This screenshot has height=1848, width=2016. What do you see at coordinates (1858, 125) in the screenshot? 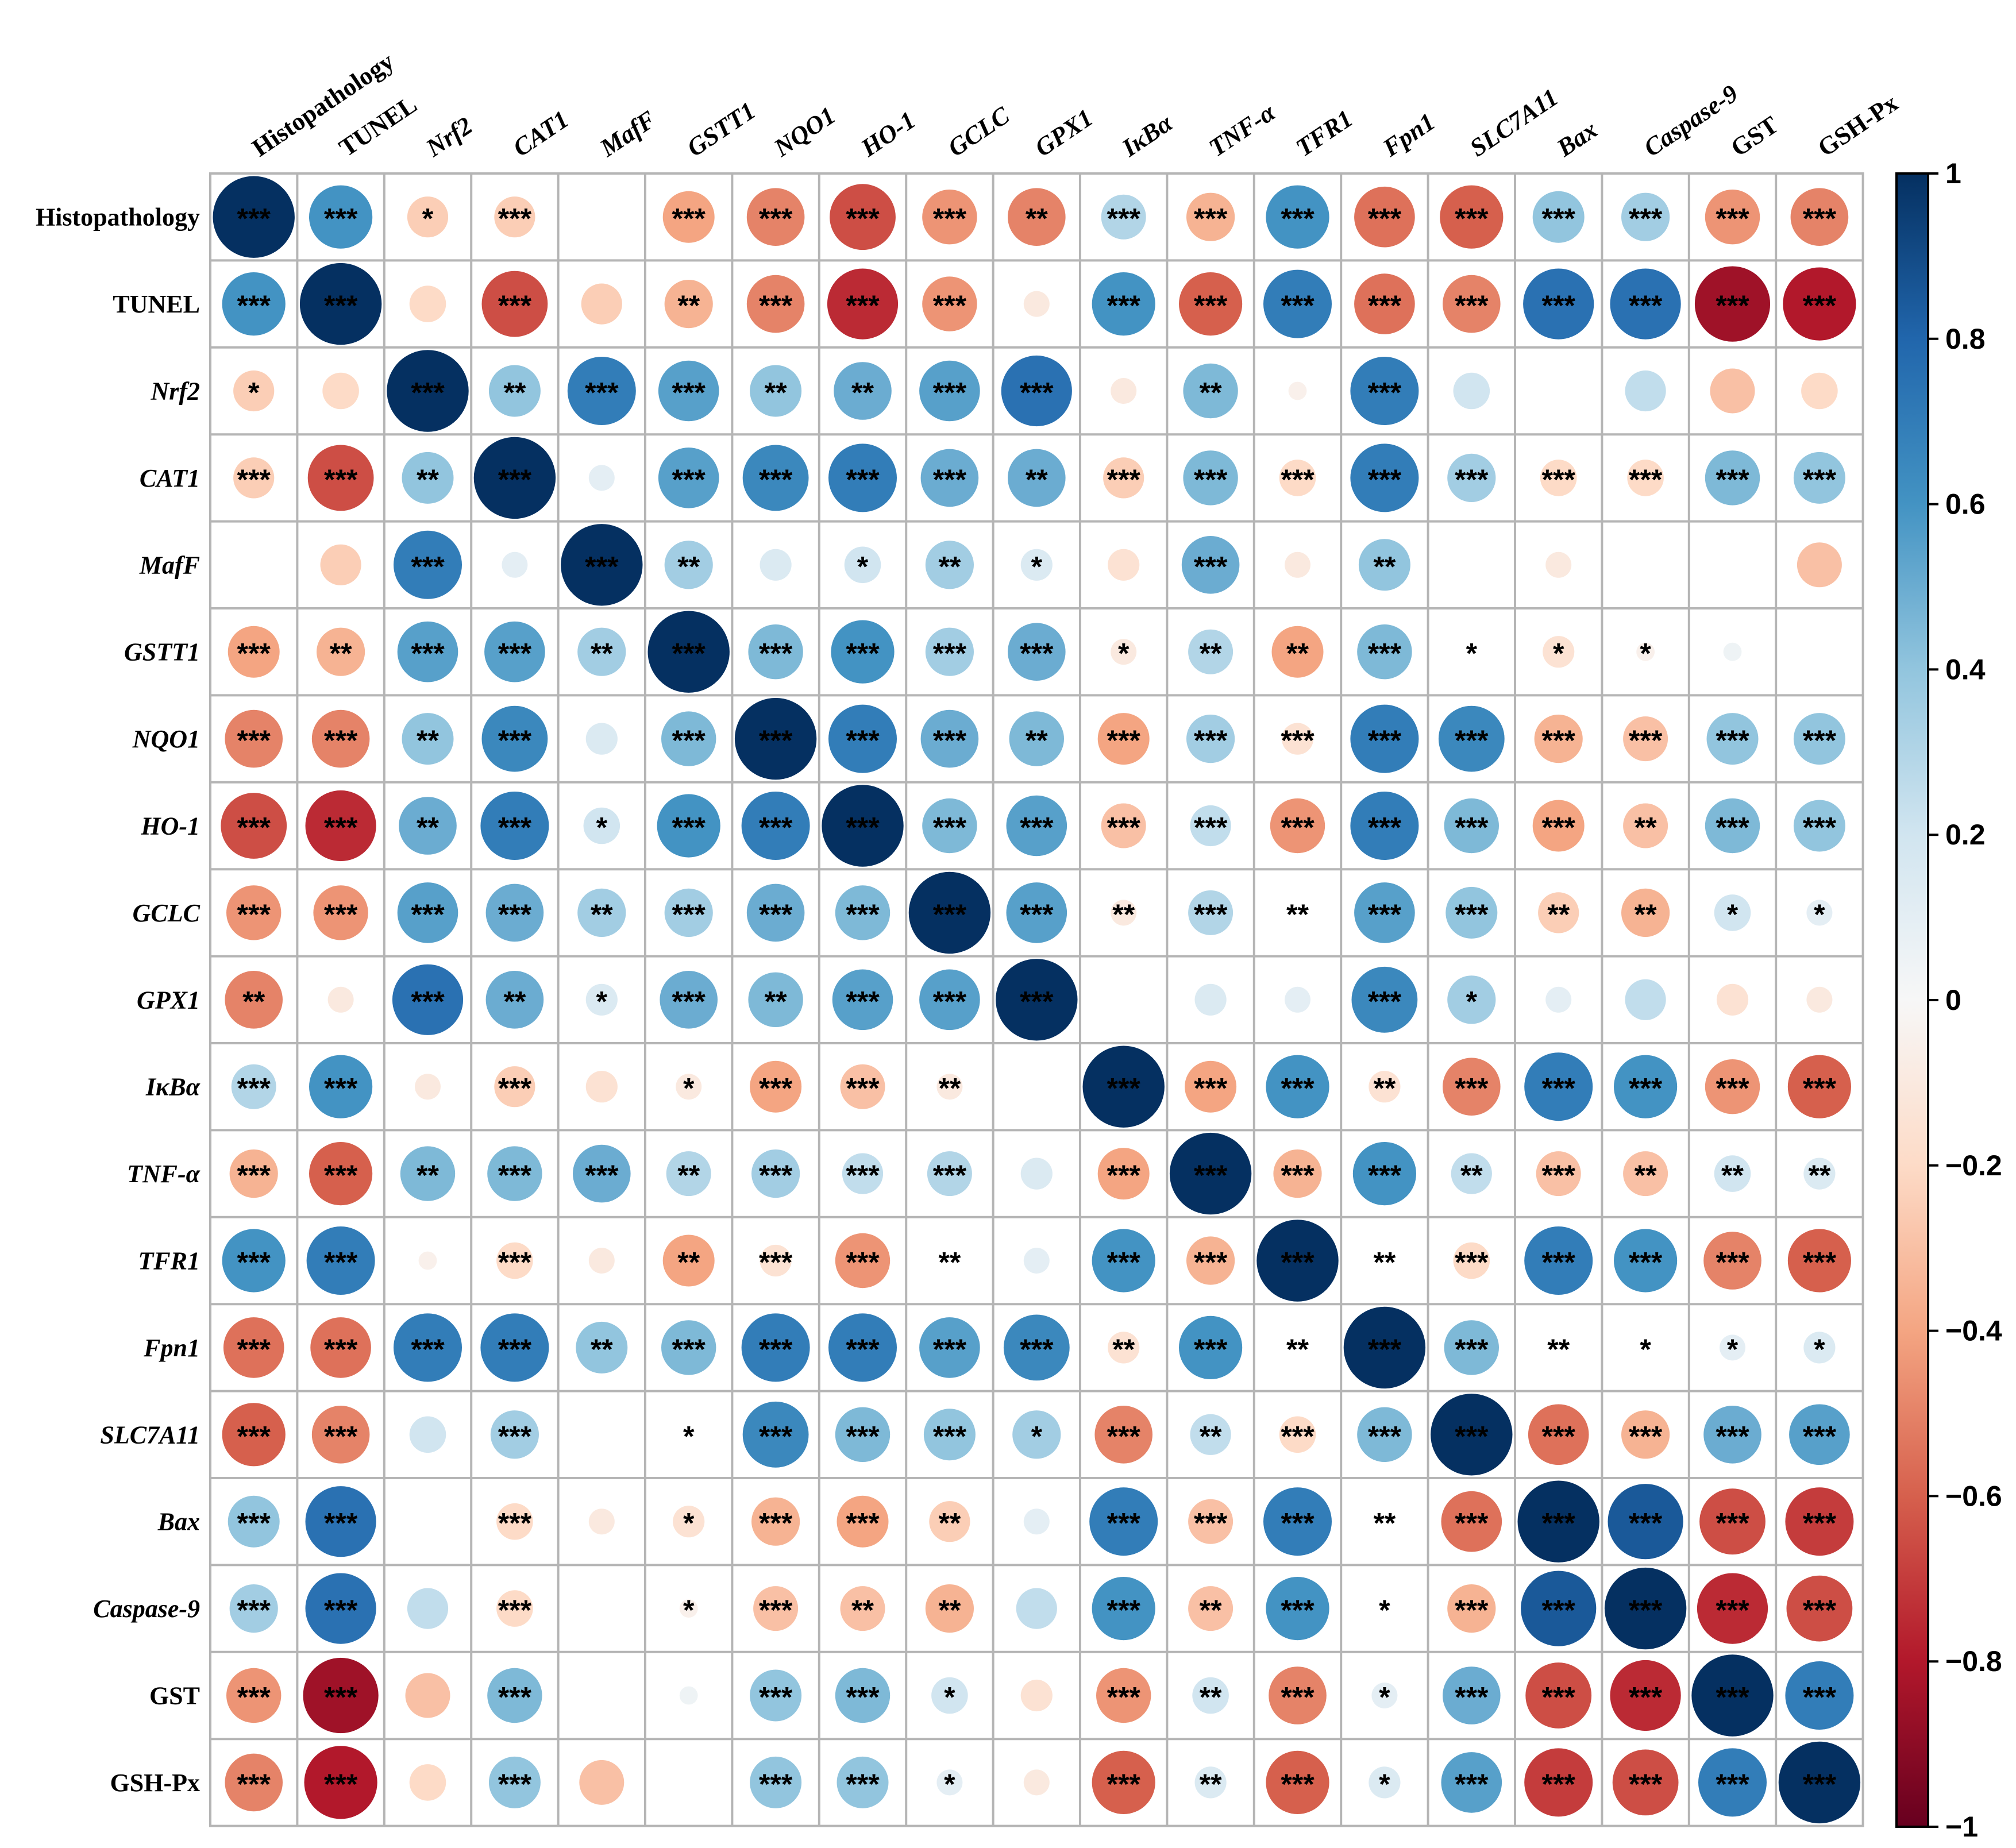
I see `column-label: GSH-Px` at bounding box center [1858, 125].